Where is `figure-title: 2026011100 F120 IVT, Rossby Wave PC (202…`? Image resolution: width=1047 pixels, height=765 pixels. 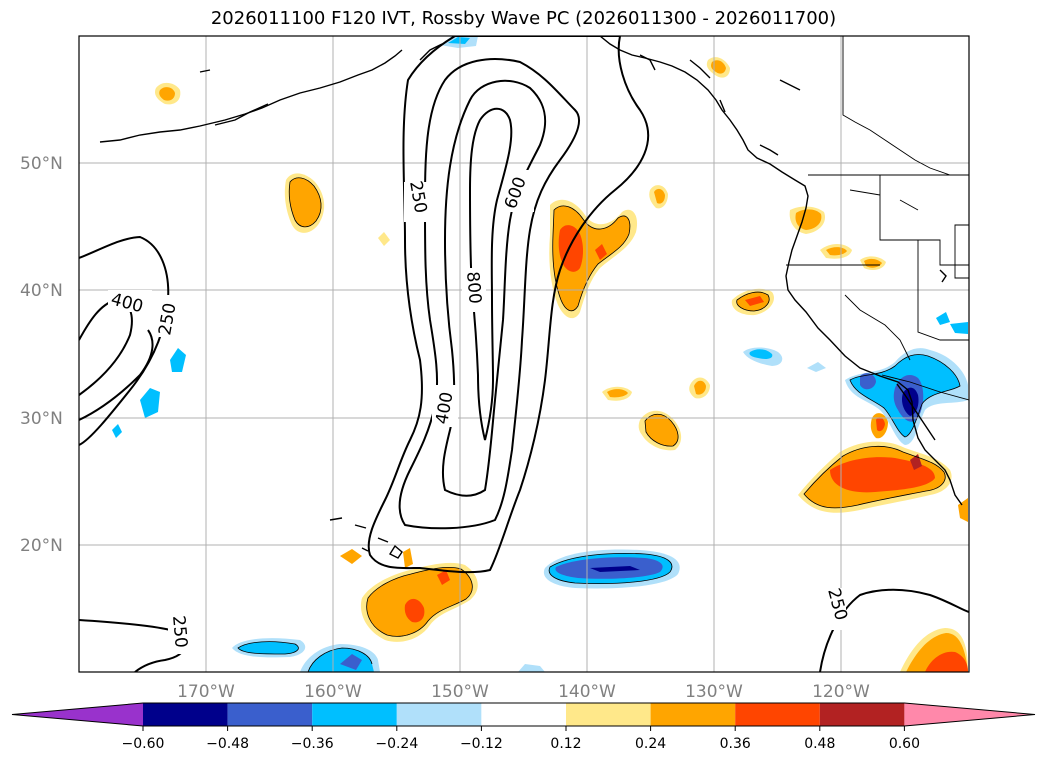 figure-title: 2026011100 F120 IVT, Rossby Wave PC (202… is located at coordinates (523, 18).